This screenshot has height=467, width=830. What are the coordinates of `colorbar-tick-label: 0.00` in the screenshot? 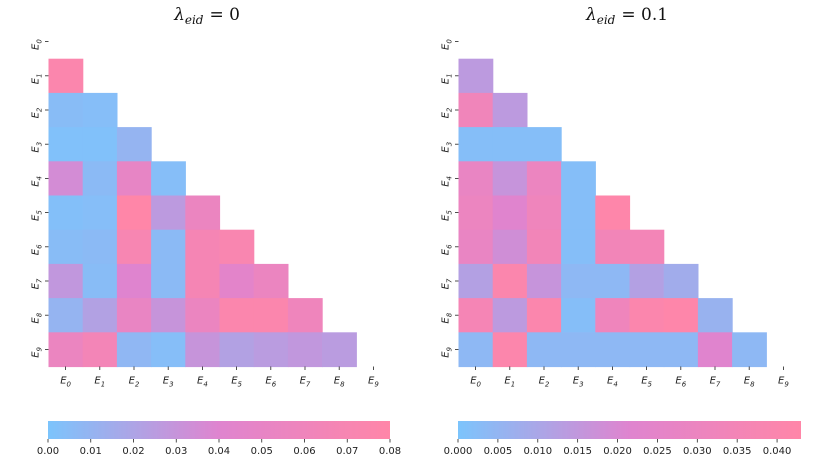 It's located at (48, 451).